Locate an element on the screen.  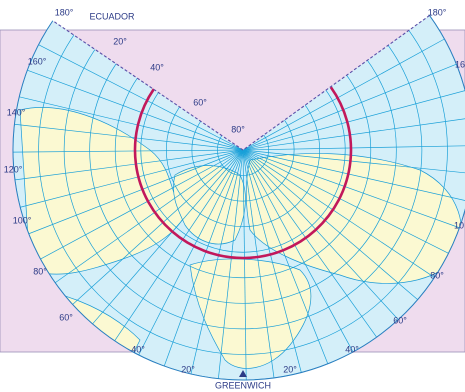
label: 140° is located at coordinates (16, 112).